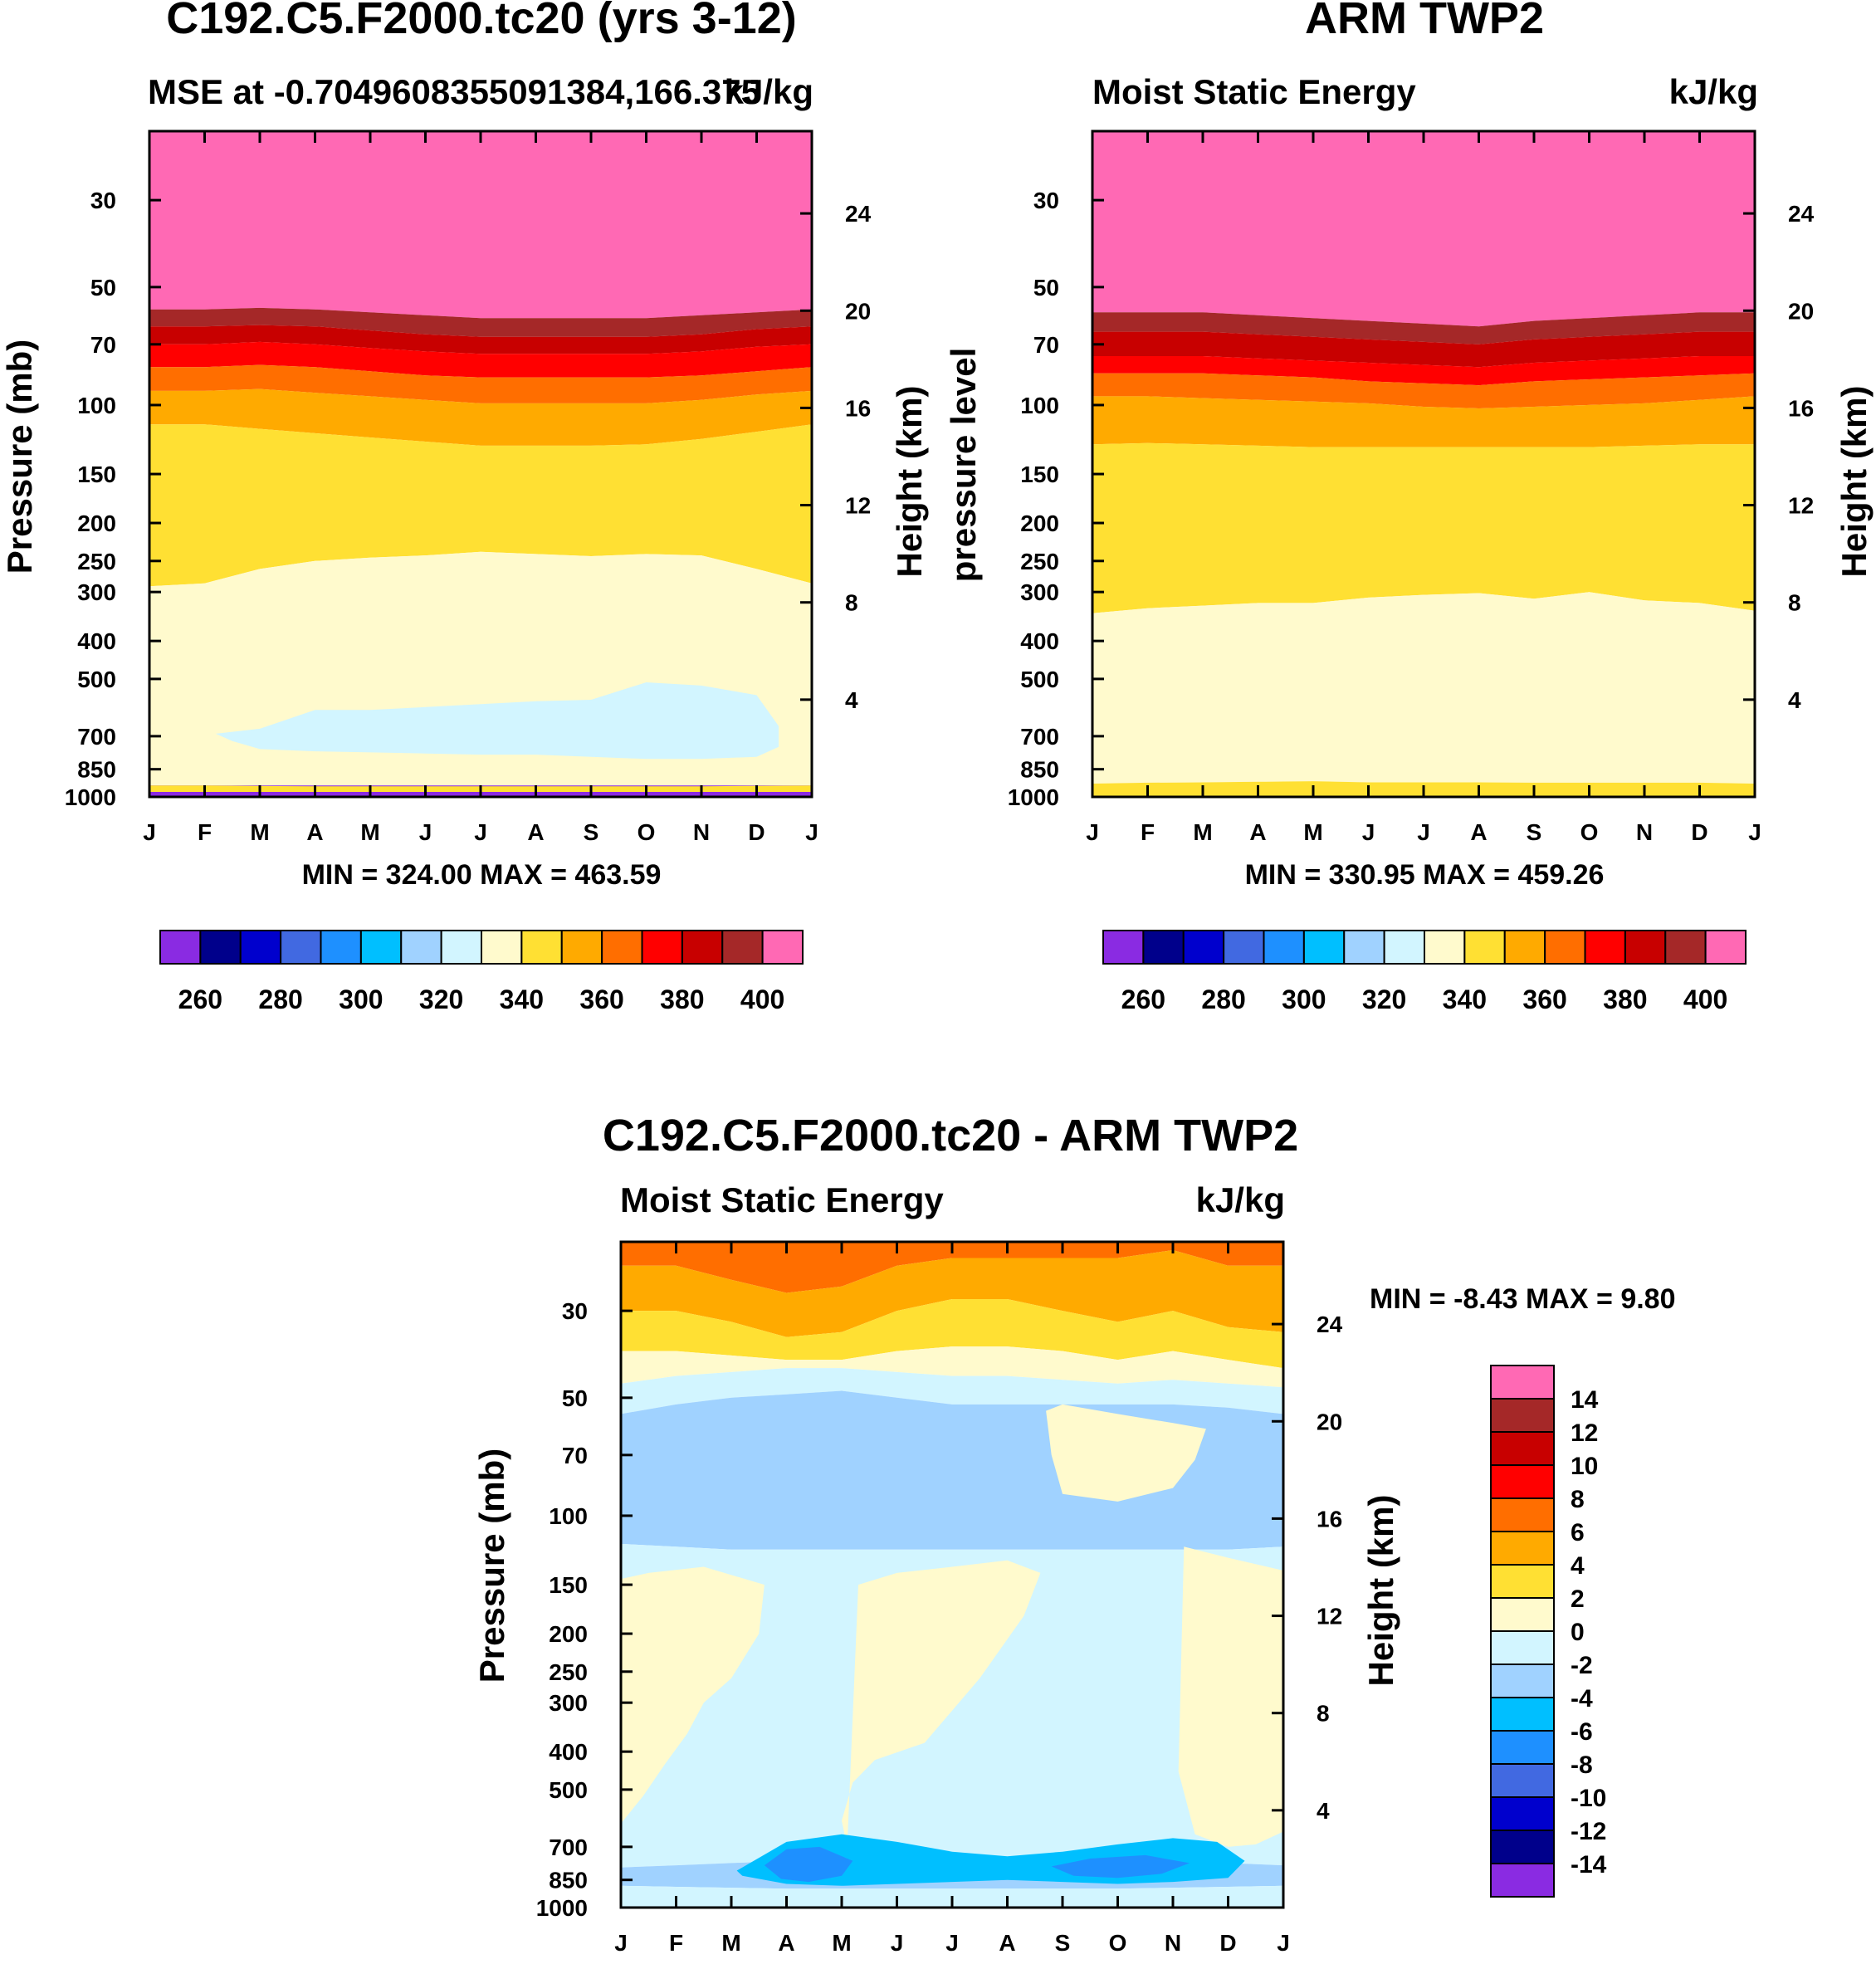 This screenshot has width=1876, height=1964. What do you see at coordinates (1534, 832) in the screenshot?
I see `x-tick-label: S` at bounding box center [1534, 832].